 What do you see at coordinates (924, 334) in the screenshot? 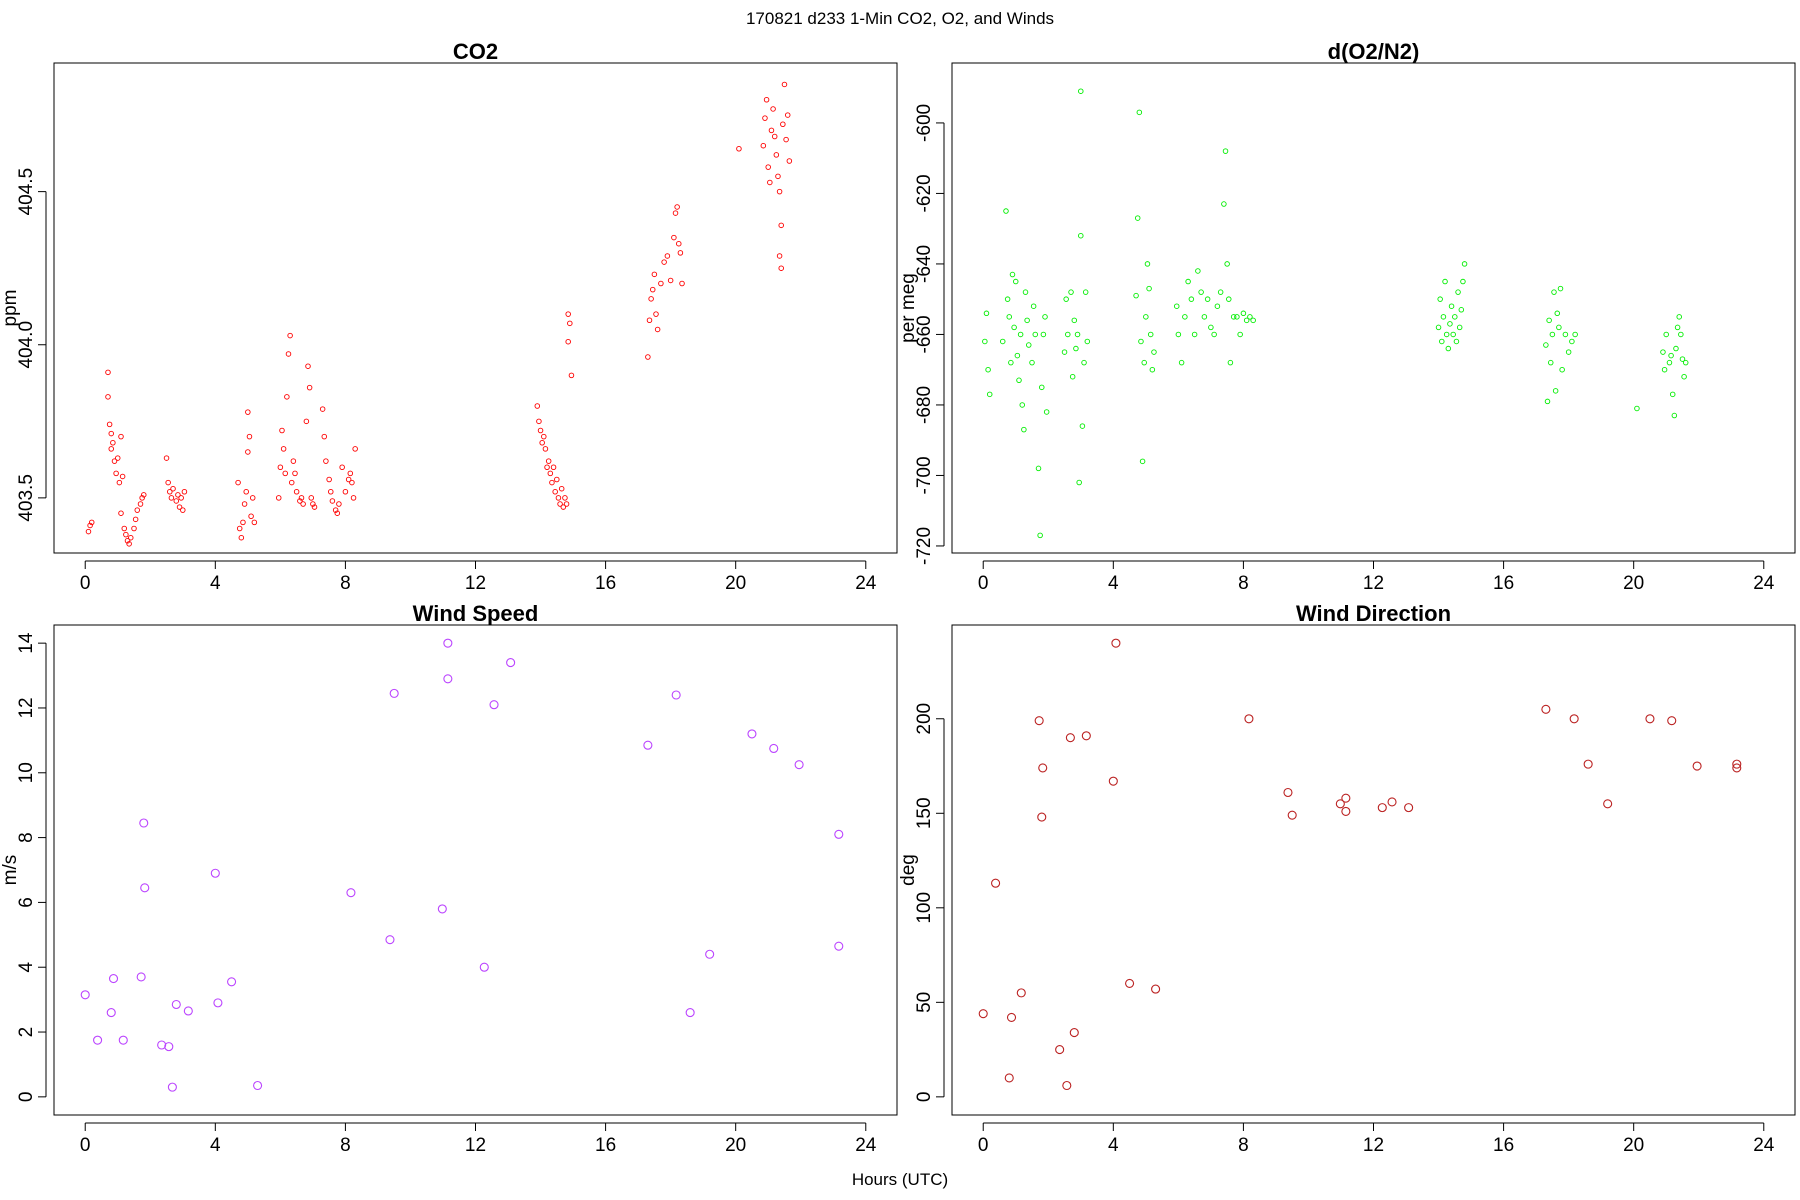
I see `o2-n2-y-tick-label: -660` at bounding box center [924, 334].